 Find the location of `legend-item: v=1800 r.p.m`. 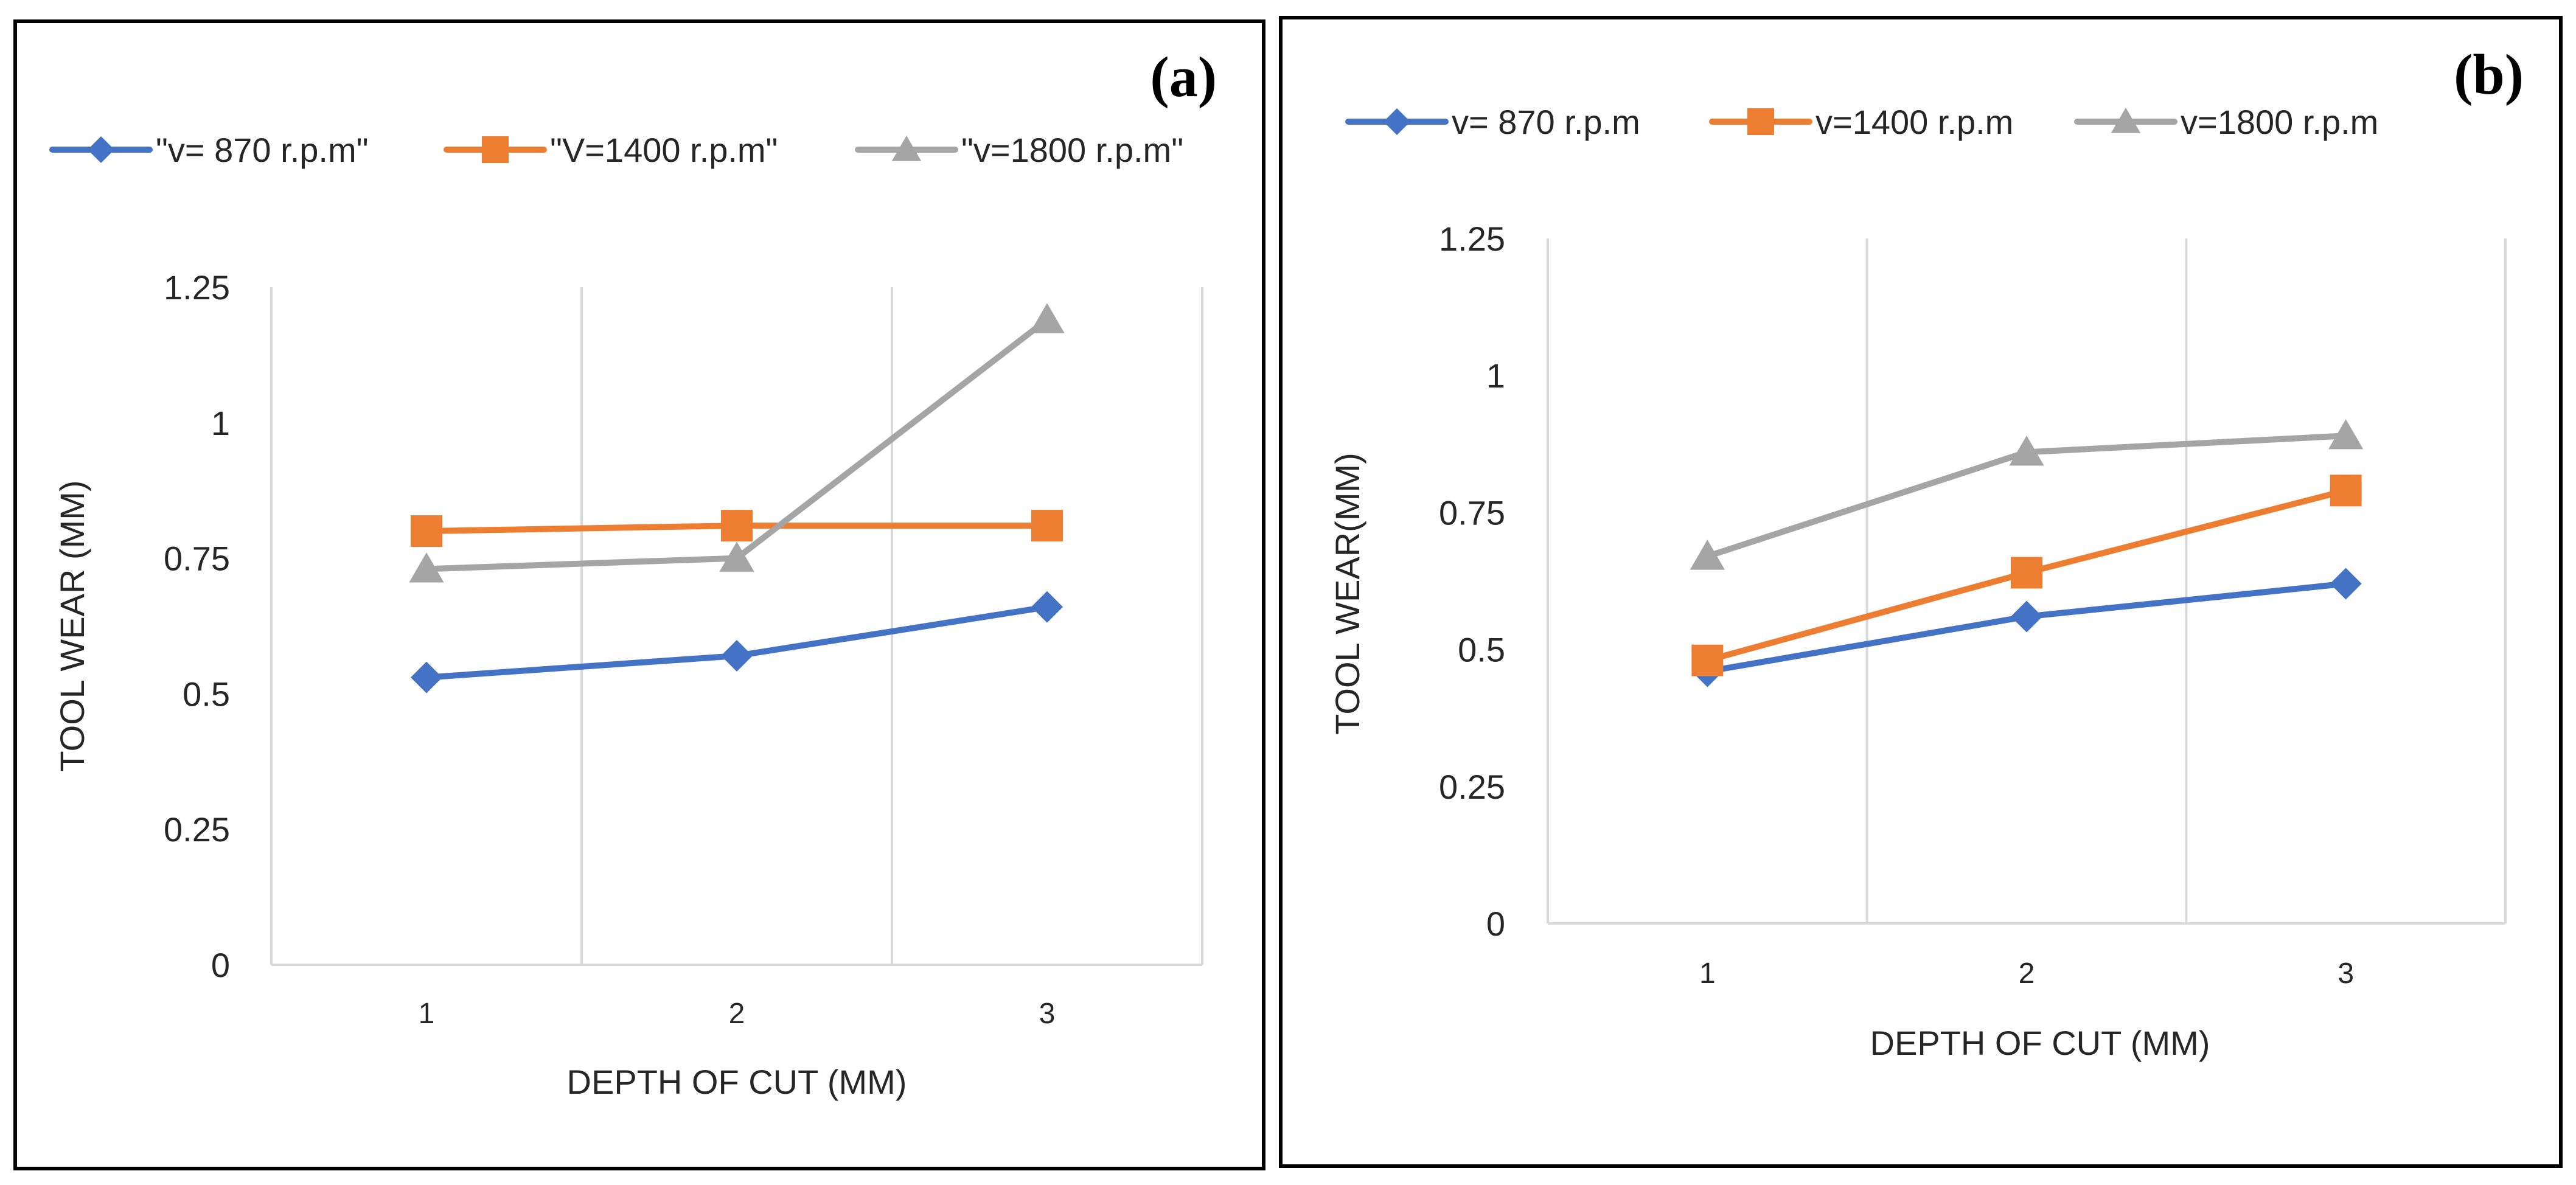

legend-item: v=1800 r.p.m is located at coordinates (2226, 122).